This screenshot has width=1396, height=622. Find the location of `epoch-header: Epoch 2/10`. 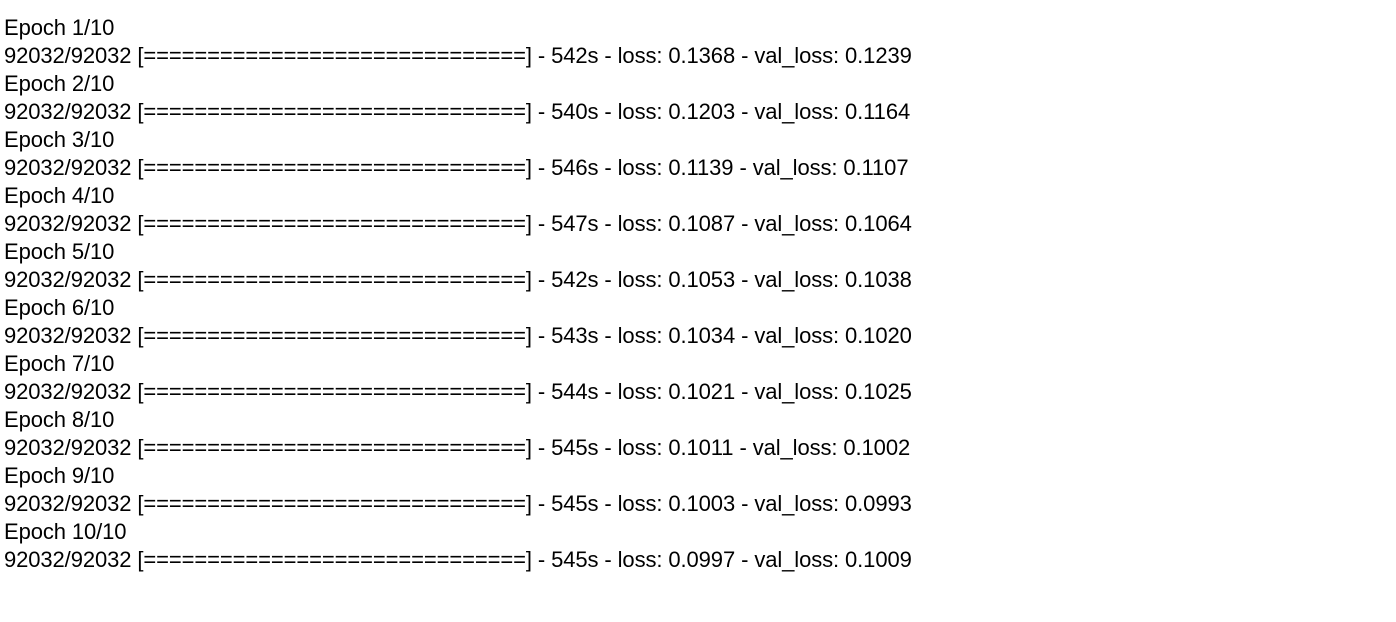

epoch-header: Epoch 2/10 is located at coordinates (59, 83).